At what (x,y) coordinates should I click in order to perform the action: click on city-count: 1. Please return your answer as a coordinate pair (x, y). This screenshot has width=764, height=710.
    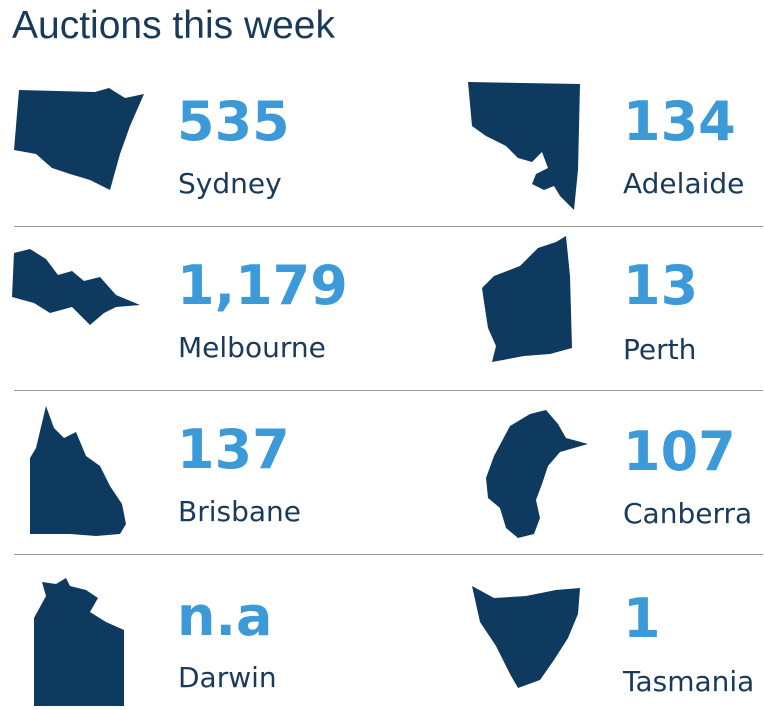
    Looking at the image, I should click on (642, 618).